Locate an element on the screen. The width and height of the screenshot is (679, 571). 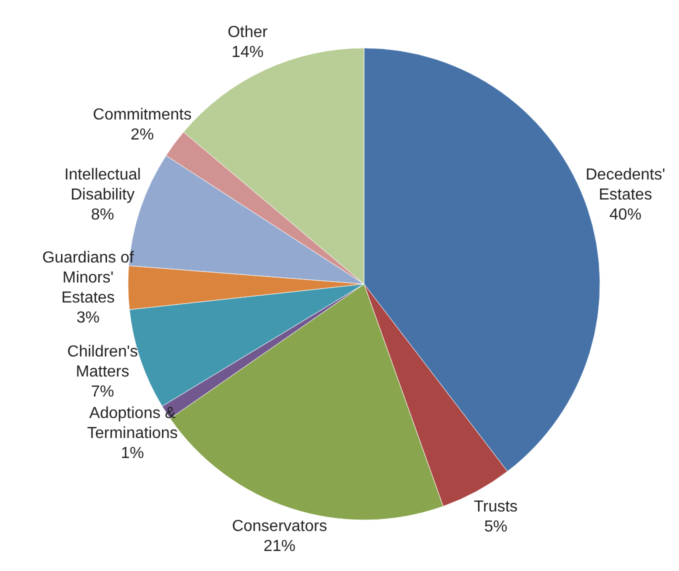
data-label: 1% is located at coordinates (132, 453).